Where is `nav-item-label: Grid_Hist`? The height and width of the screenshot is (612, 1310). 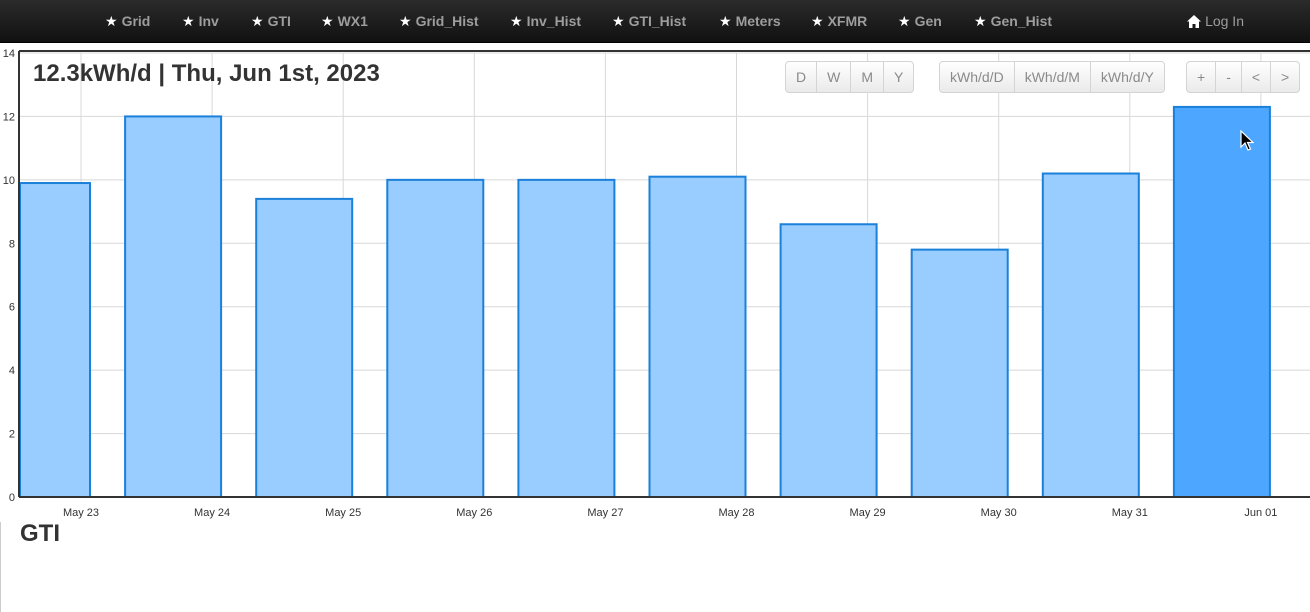
nav-item-label: Grid_Hist is located at coordinates (447, 21).